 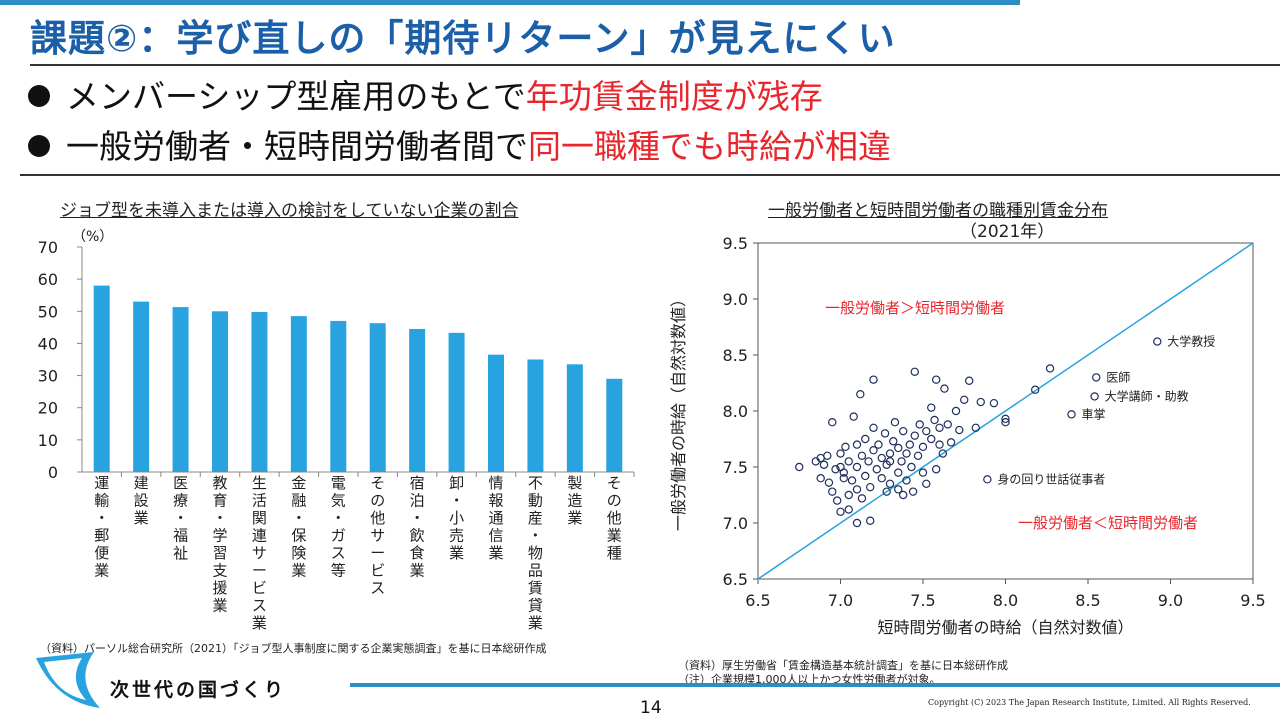 What do you see at coordinates (535, 588) in the screenshot?
I see `bar-category-char: 賃` at bounding box center [535, 588].